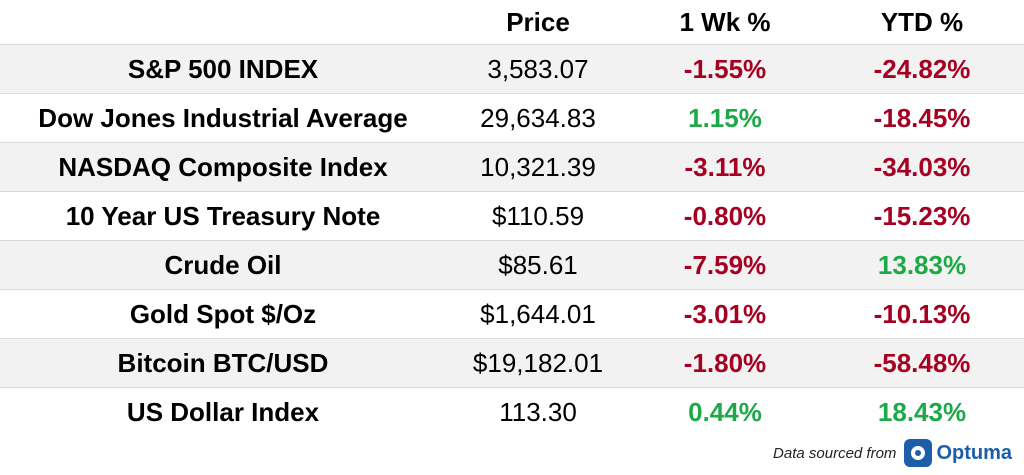  I want to click on instrument-name: NASDAQ Composite Index, so click(223, 167).